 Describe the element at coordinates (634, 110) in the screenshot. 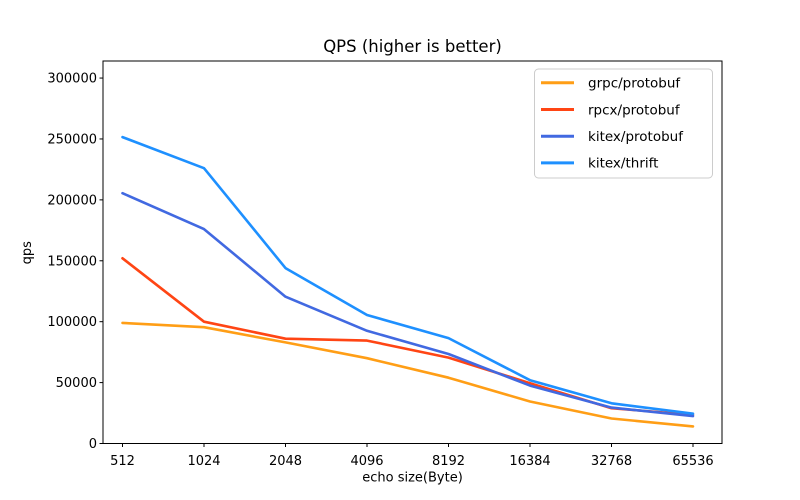

I see `legend-label-rpcx-protobuf: rpcx/protobuf` at that location.